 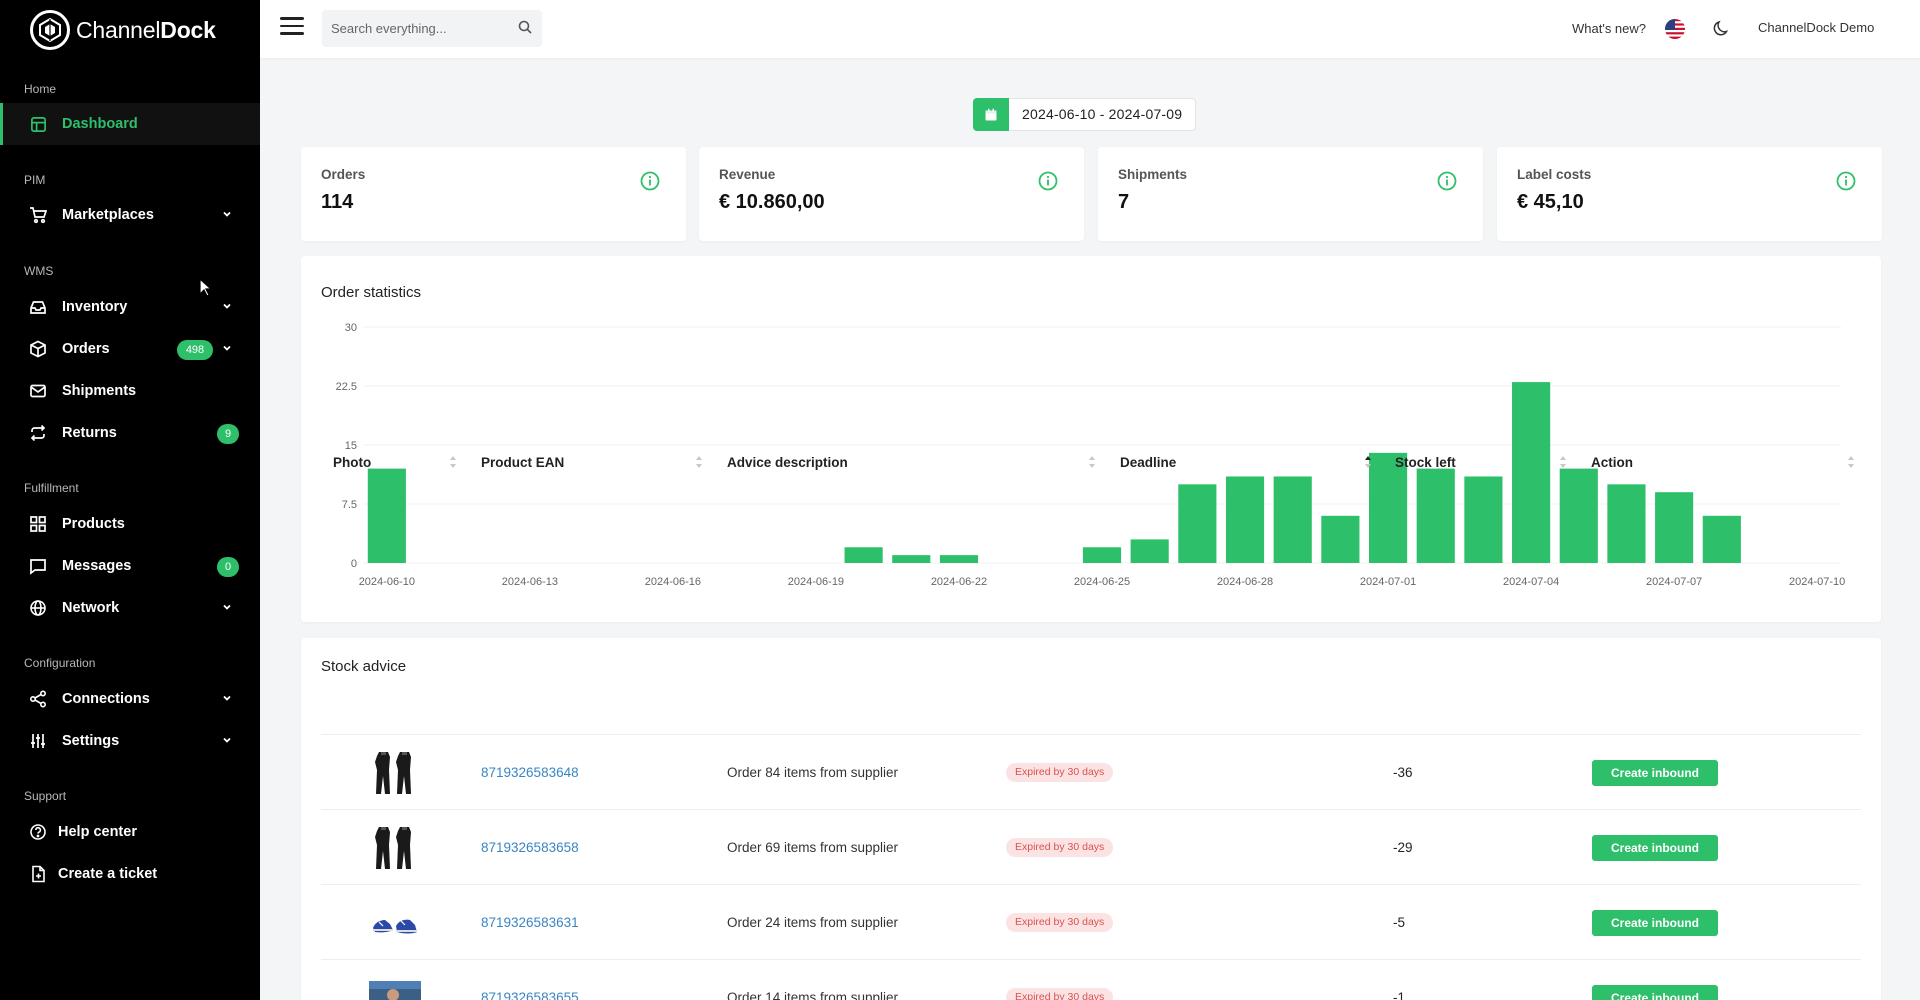 What do you see at coordinates (395, 923) in the screenshot?
I see `shoes-icon` at bounding box center [395, 923].